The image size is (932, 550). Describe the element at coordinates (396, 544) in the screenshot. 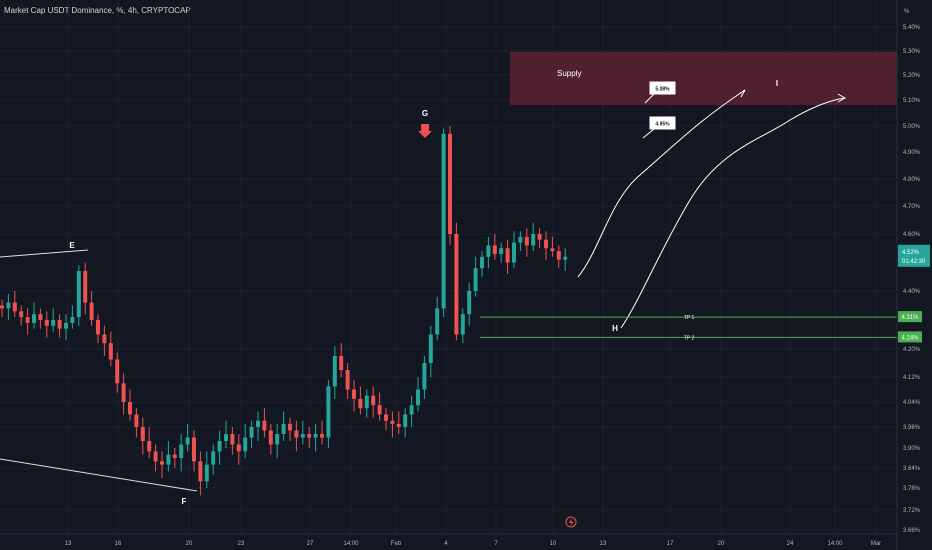

I see `x-tick-label: Feb` at that location.